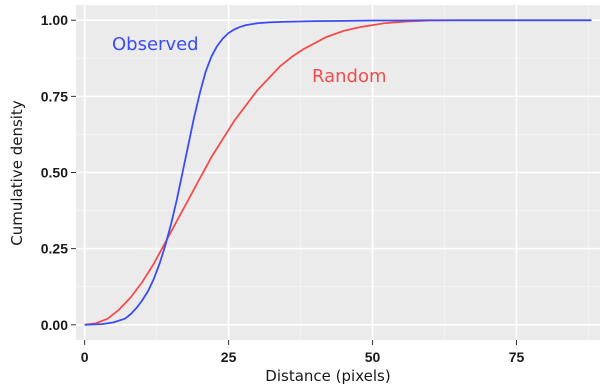  What do you see at coordinates (54, 20) in the screenshot?
I see `y-tick-label: 1.00` at bounding box center [54, 20].